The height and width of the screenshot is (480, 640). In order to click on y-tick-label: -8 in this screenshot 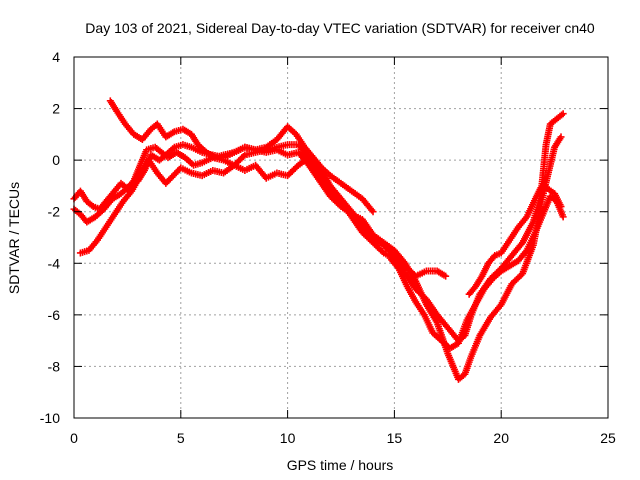, I will do `click(54, 366)`.